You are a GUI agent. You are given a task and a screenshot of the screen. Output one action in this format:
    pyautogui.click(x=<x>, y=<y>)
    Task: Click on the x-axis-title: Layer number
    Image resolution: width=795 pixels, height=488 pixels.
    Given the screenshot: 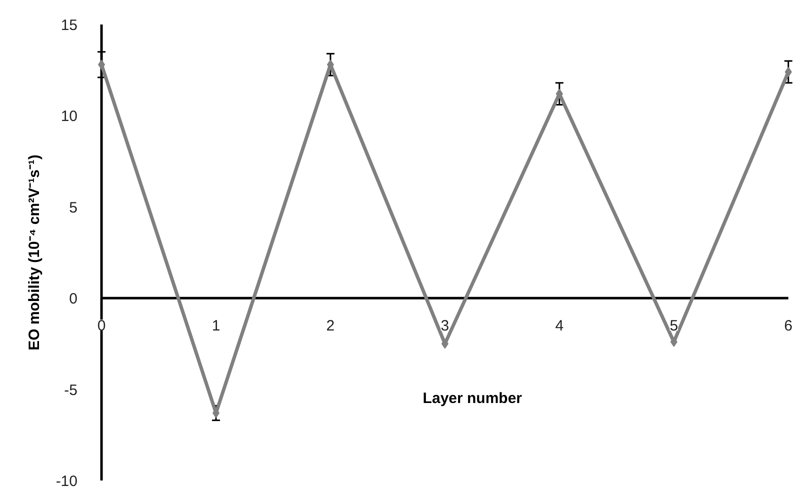 What is the action you would take?
    pyautogui.click(x=472, y=398)
    